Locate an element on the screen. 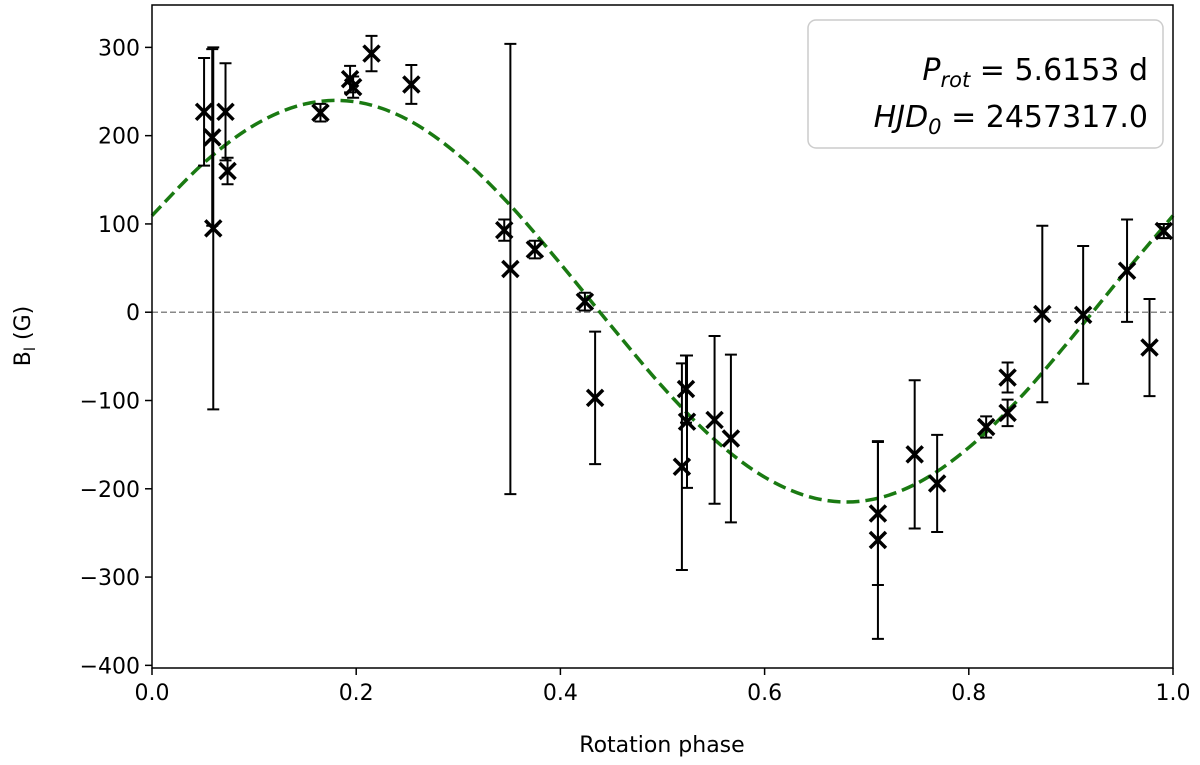 The height and width of the screenshot is (765, 1200). y-tick-label: −100 is located at coordinates (110, 402).